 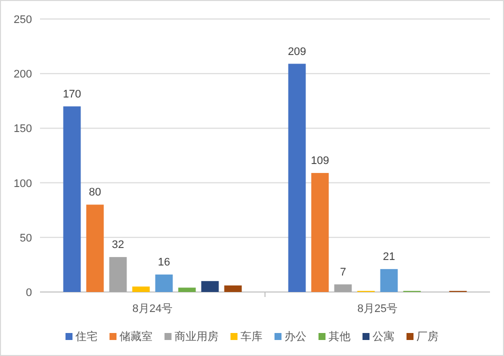 I want to click on x-tick-label: 8月25号, so click(x=377, y=309).